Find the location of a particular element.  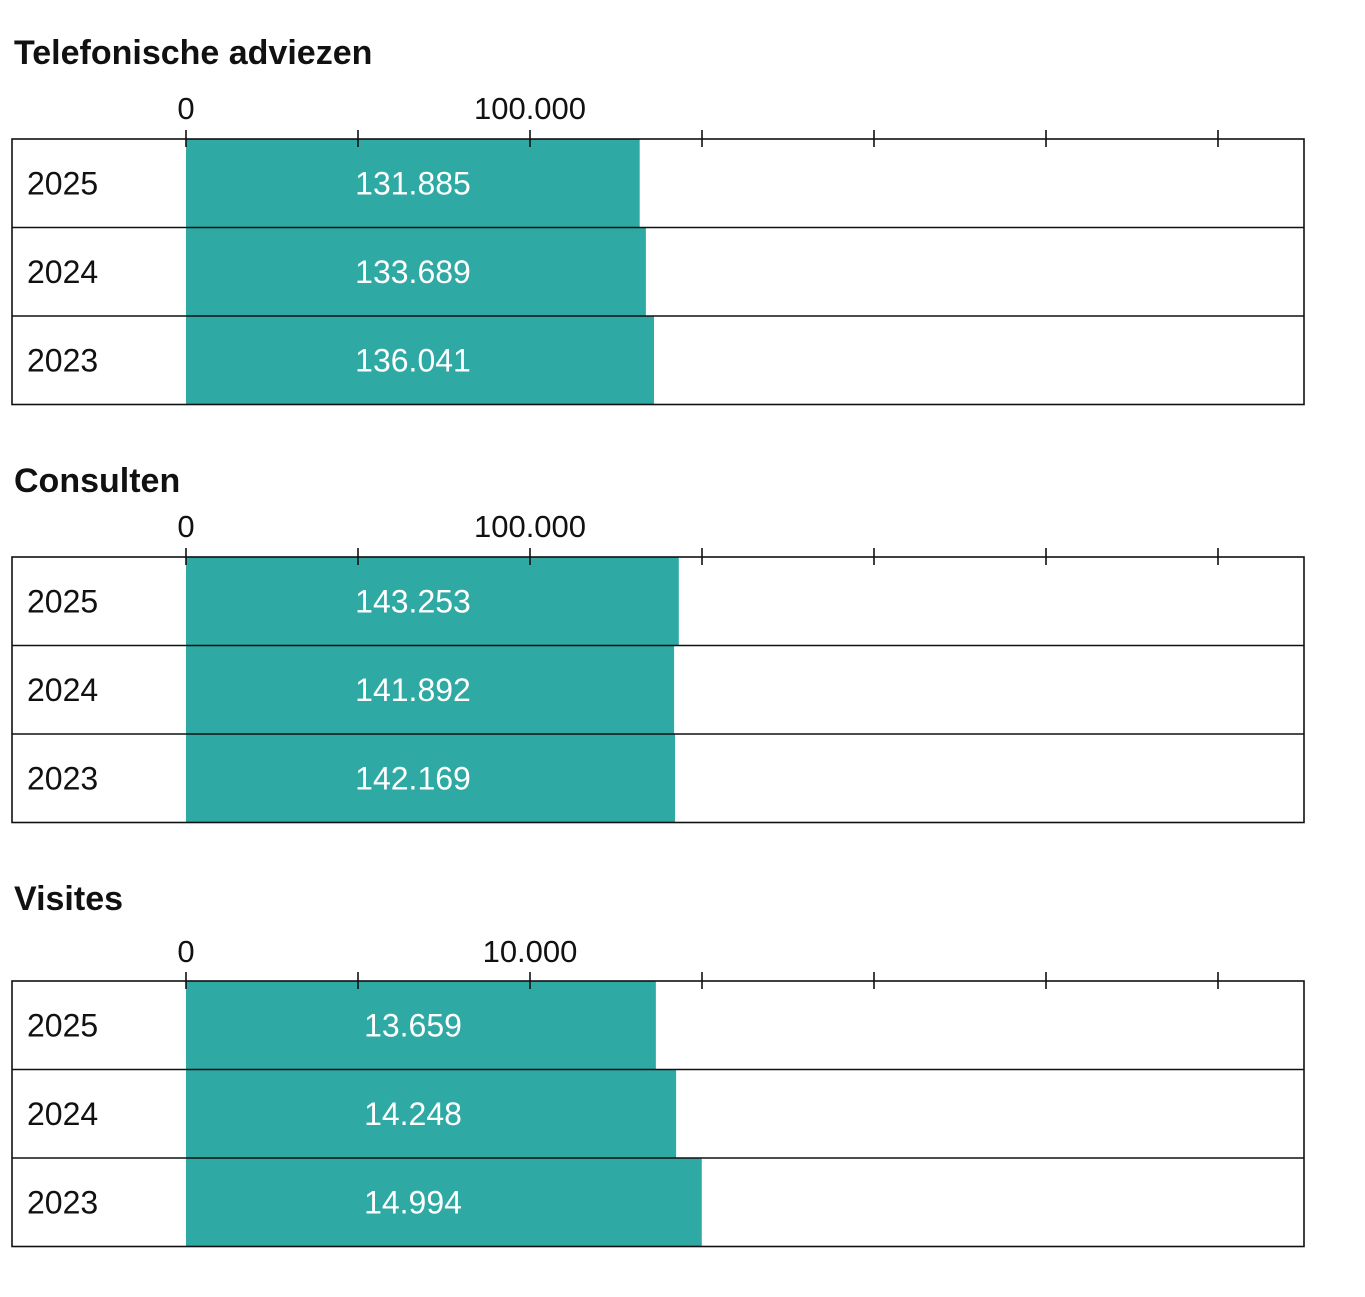

data-label: 143.253 is located at coordinates (413, 601).